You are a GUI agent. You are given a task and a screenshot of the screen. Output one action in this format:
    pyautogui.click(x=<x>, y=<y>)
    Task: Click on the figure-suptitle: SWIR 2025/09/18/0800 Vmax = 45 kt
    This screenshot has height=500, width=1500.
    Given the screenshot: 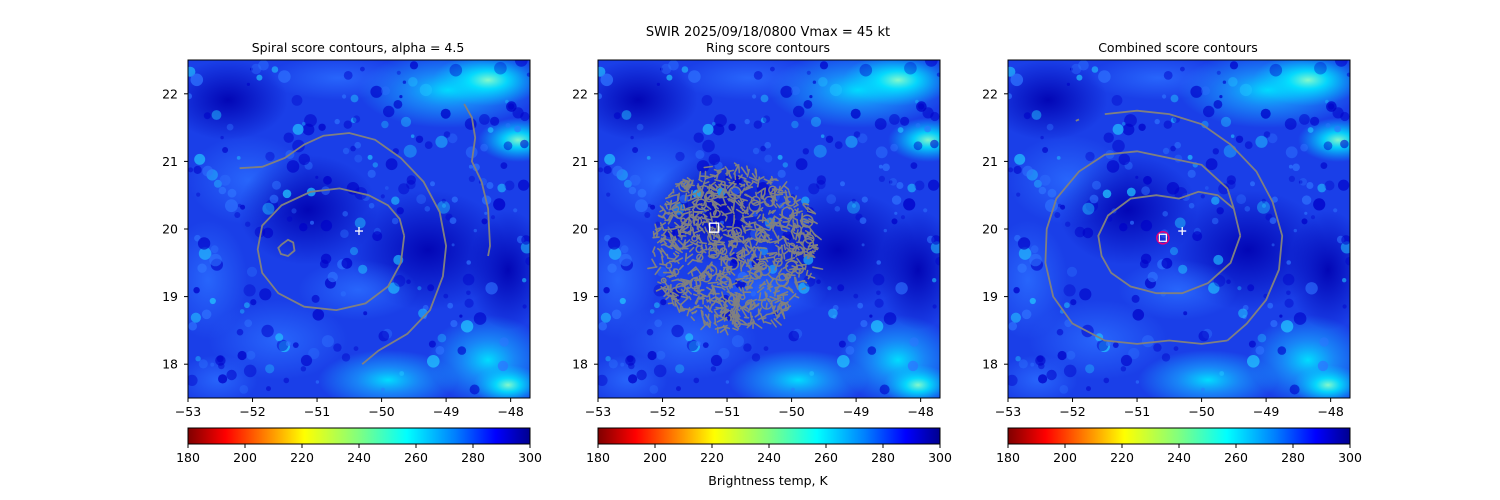 What is the action you would take?
    pyautogui.click(x=768, y=32)
    